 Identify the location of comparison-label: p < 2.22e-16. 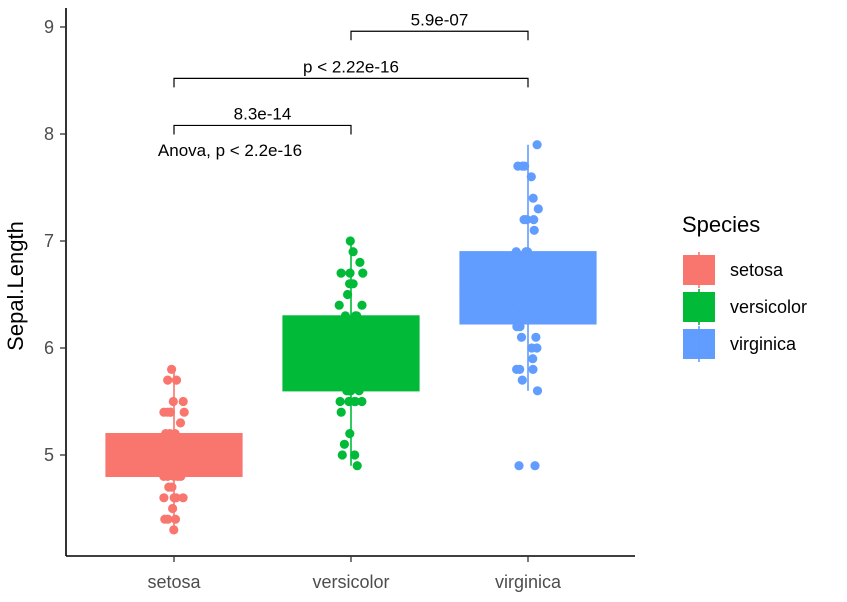
(351, 66).